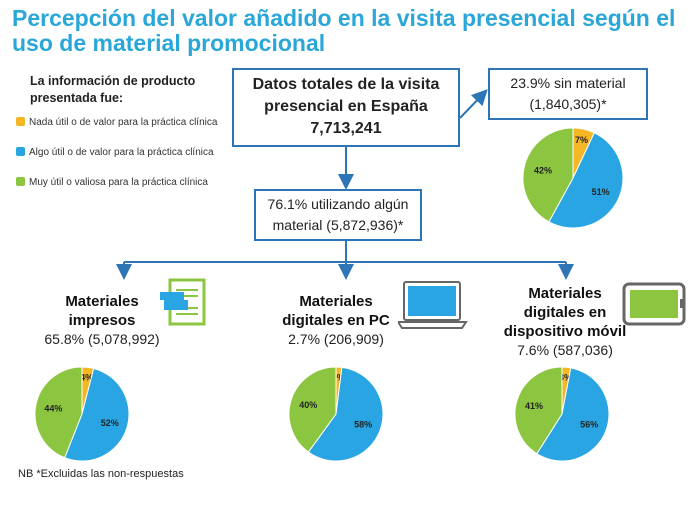  Describe the element at coordinates (336, 339) in the screenshot. I see `category-value: 2.7% (206,909)` at that location.